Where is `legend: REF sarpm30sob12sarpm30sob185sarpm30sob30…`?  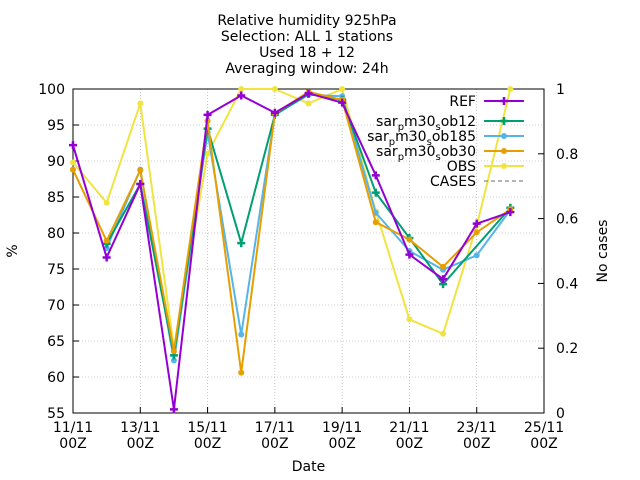 legend: REF sarpm30sob12sarpm30sob185sarpm30sob30… is located at coordinates (445, 142).